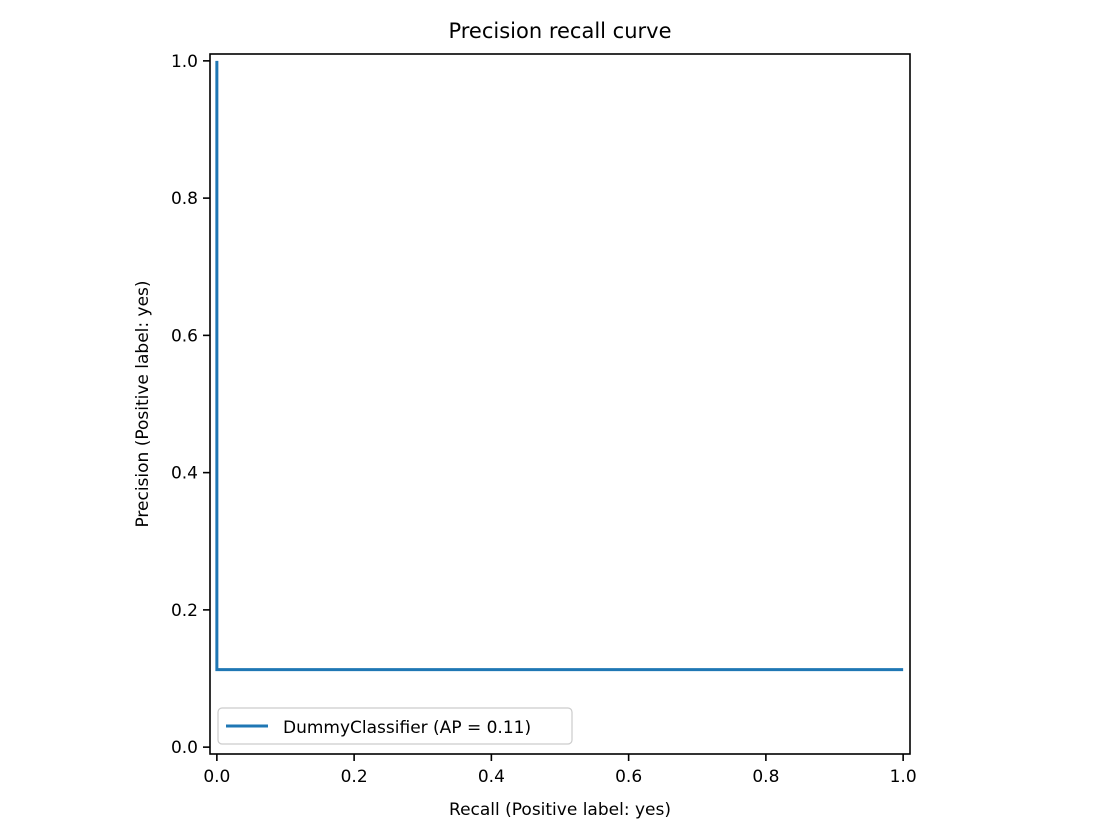  I want to click on legend-entry-label: DummyClassifier (AP = 0.11), so click(407, 728).